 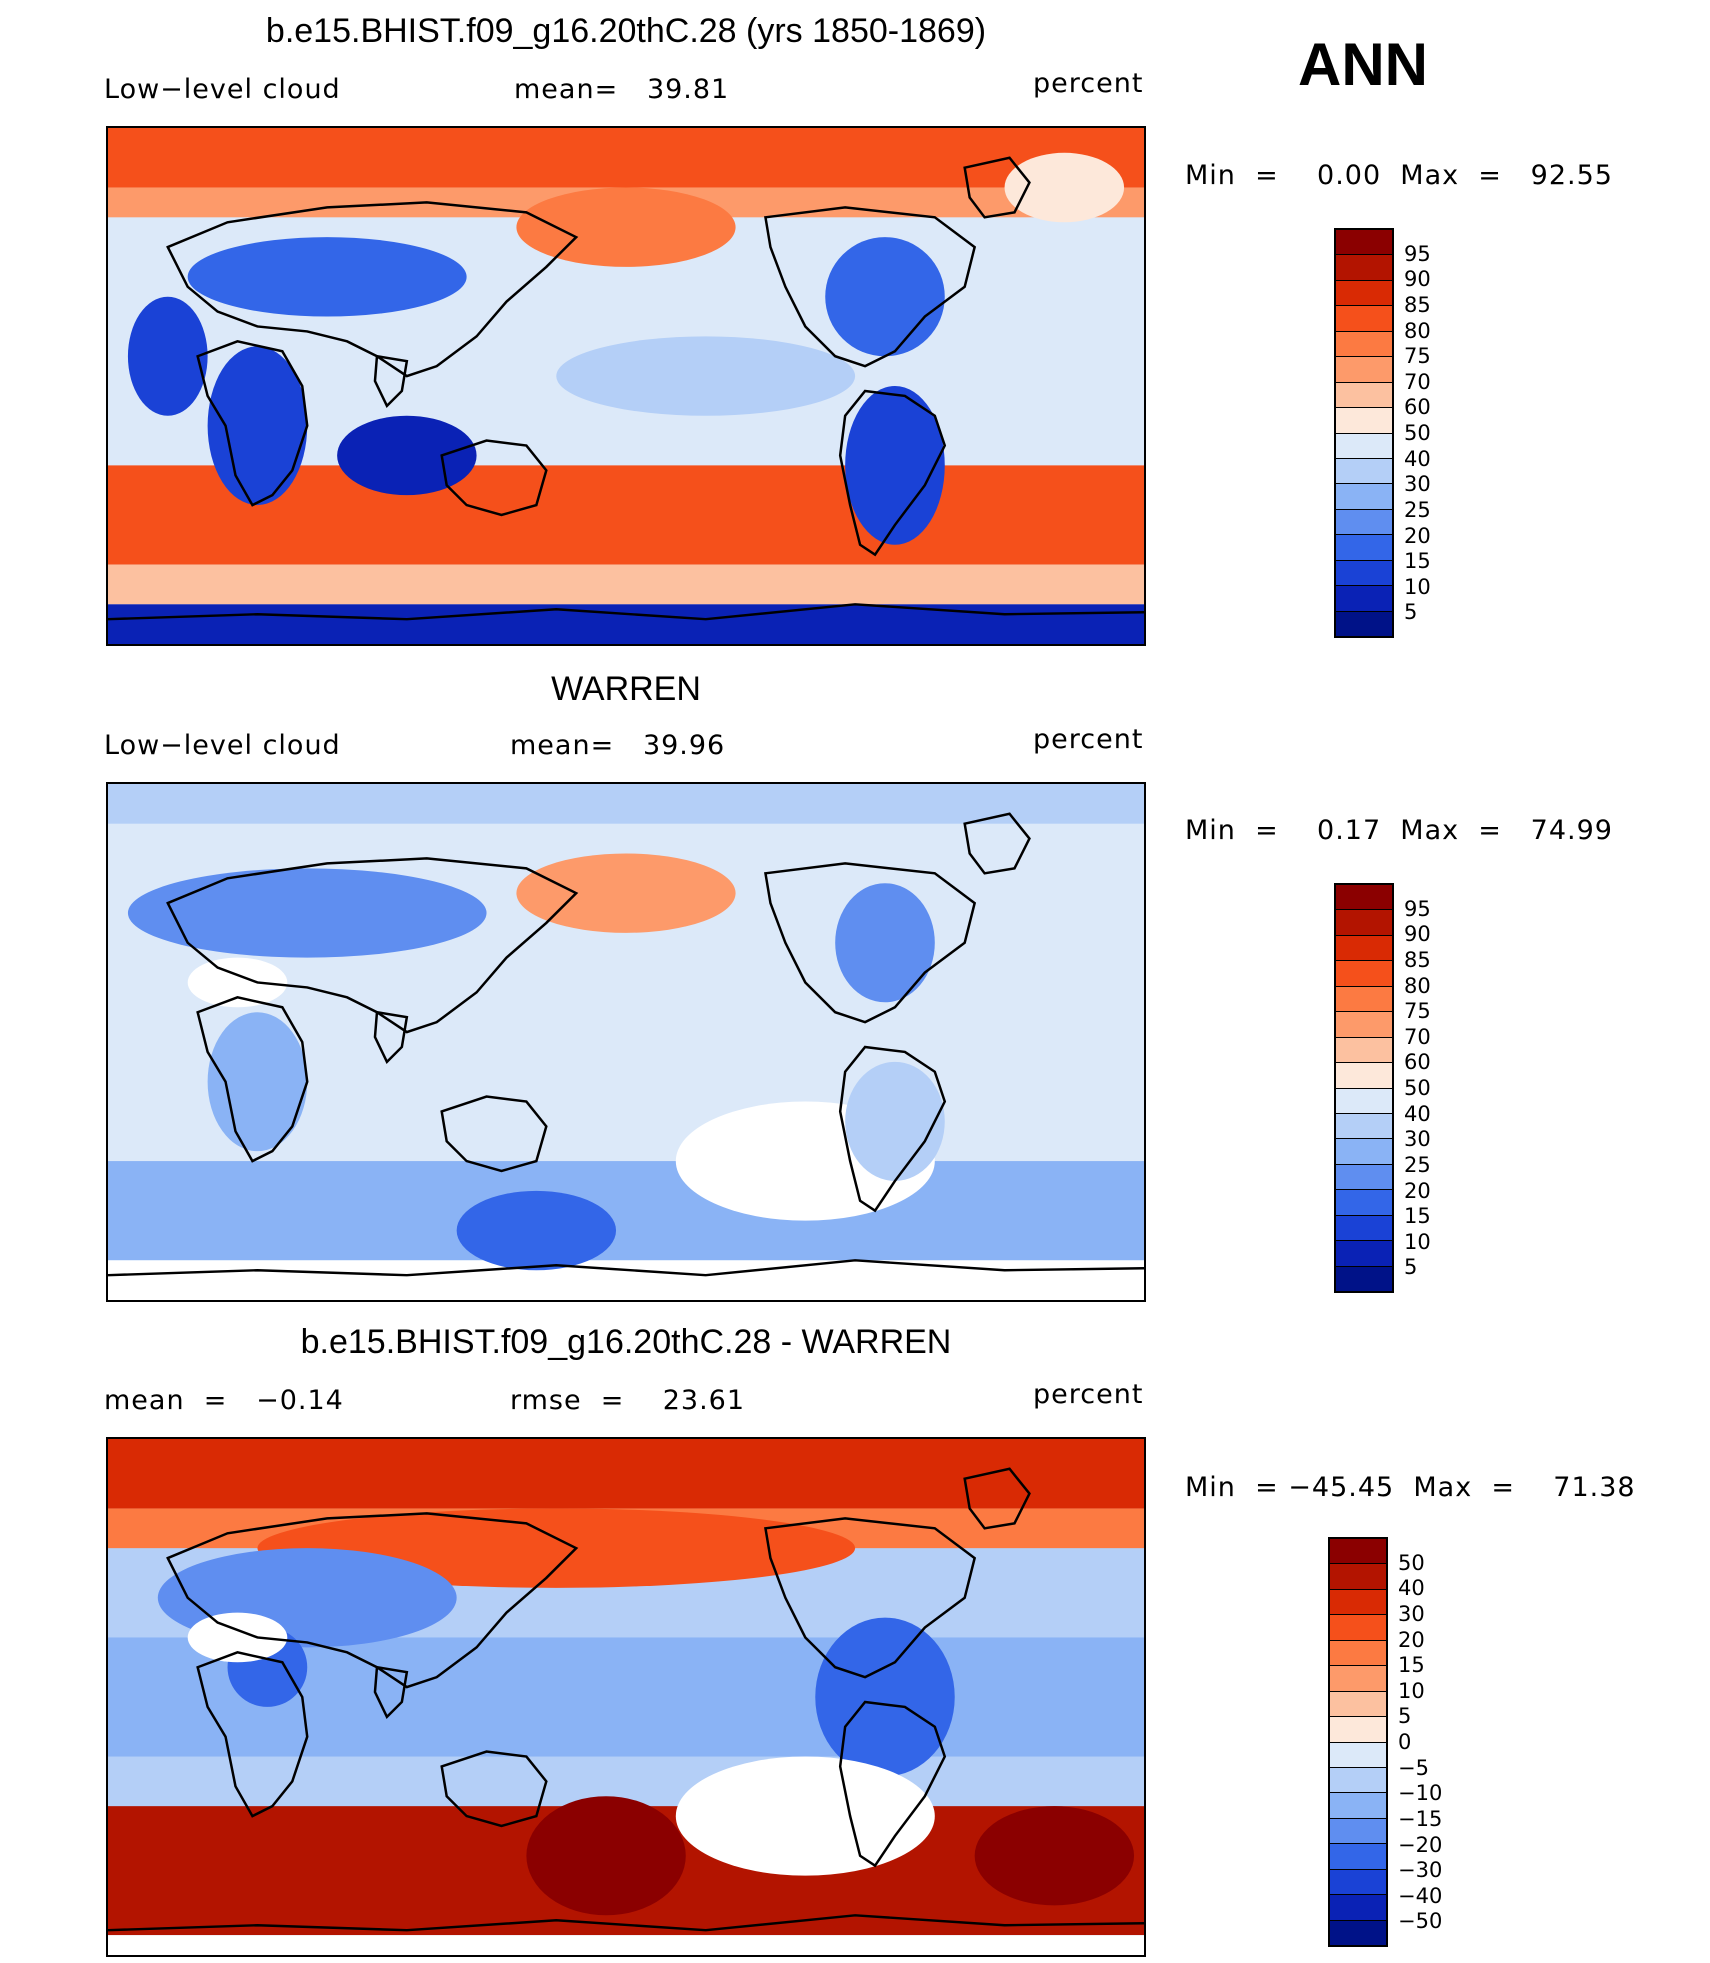 I want to click on panel3-mean-label: mean = −0.14, so click(x=224, y=1400).